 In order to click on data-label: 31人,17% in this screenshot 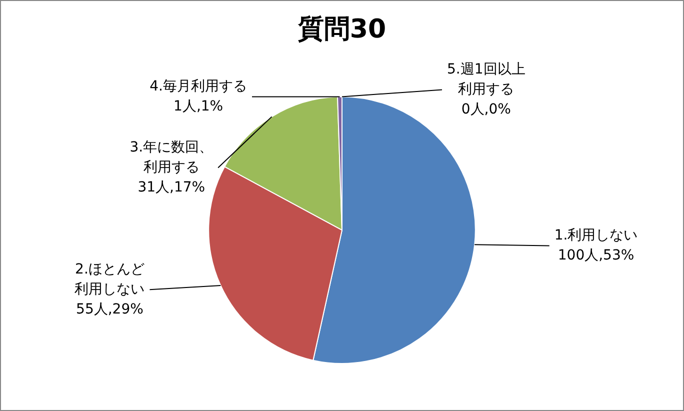, I will do `click(172, 187)`.